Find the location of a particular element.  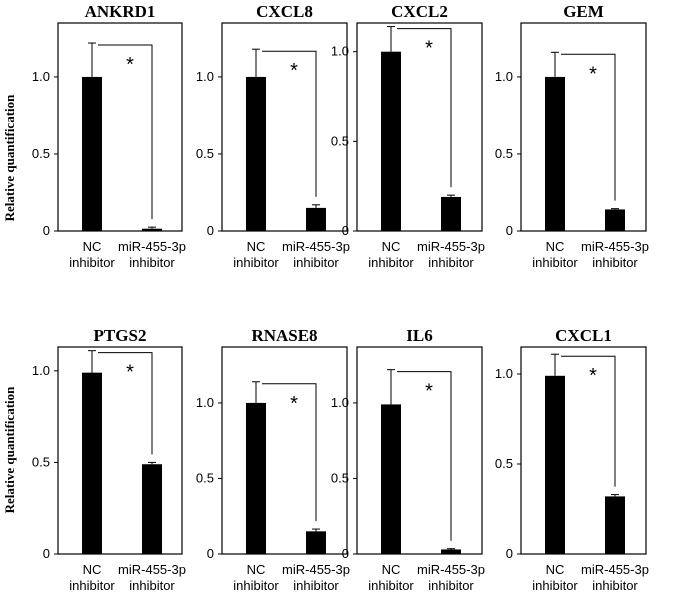

chart-title: ANKRD1 is located at coordinates (120, 11).